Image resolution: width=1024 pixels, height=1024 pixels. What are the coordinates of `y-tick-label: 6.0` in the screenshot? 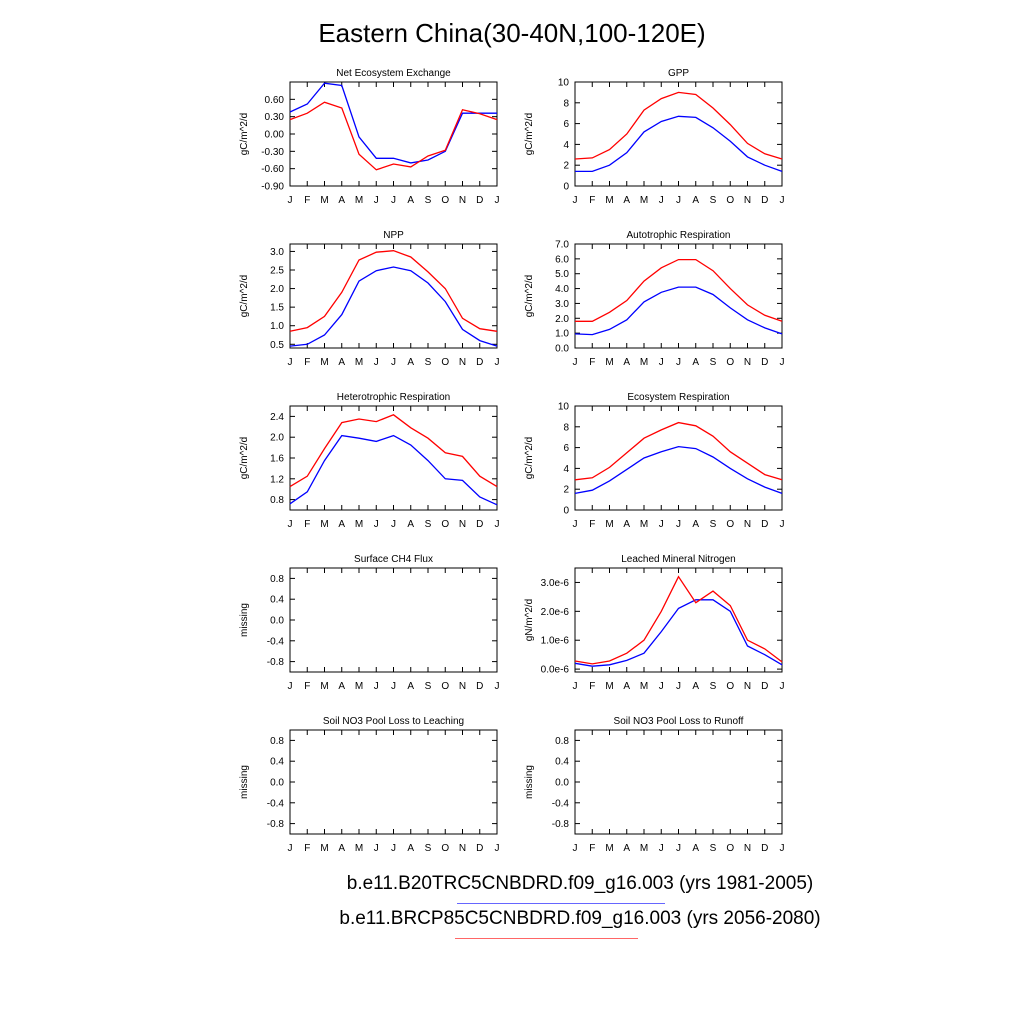 It's located at (562, 259).